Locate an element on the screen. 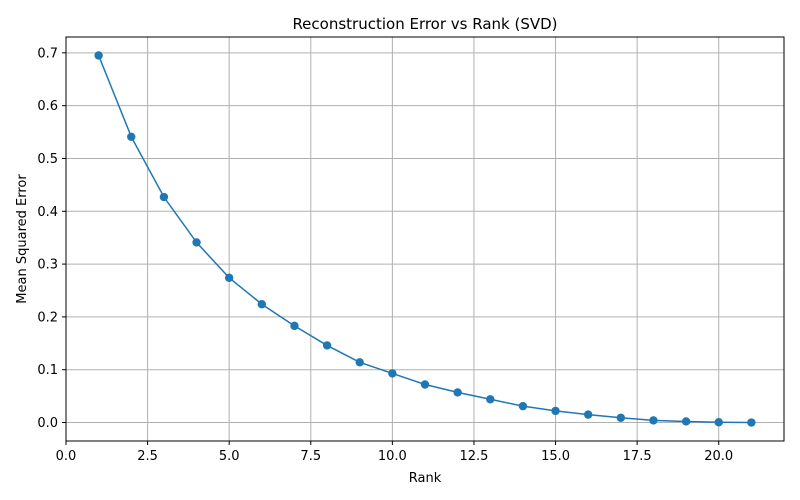 Image resolution: width=800 pixels, height=500 pixels. x-axis-label: Rank is located at coordinates (425, 478).